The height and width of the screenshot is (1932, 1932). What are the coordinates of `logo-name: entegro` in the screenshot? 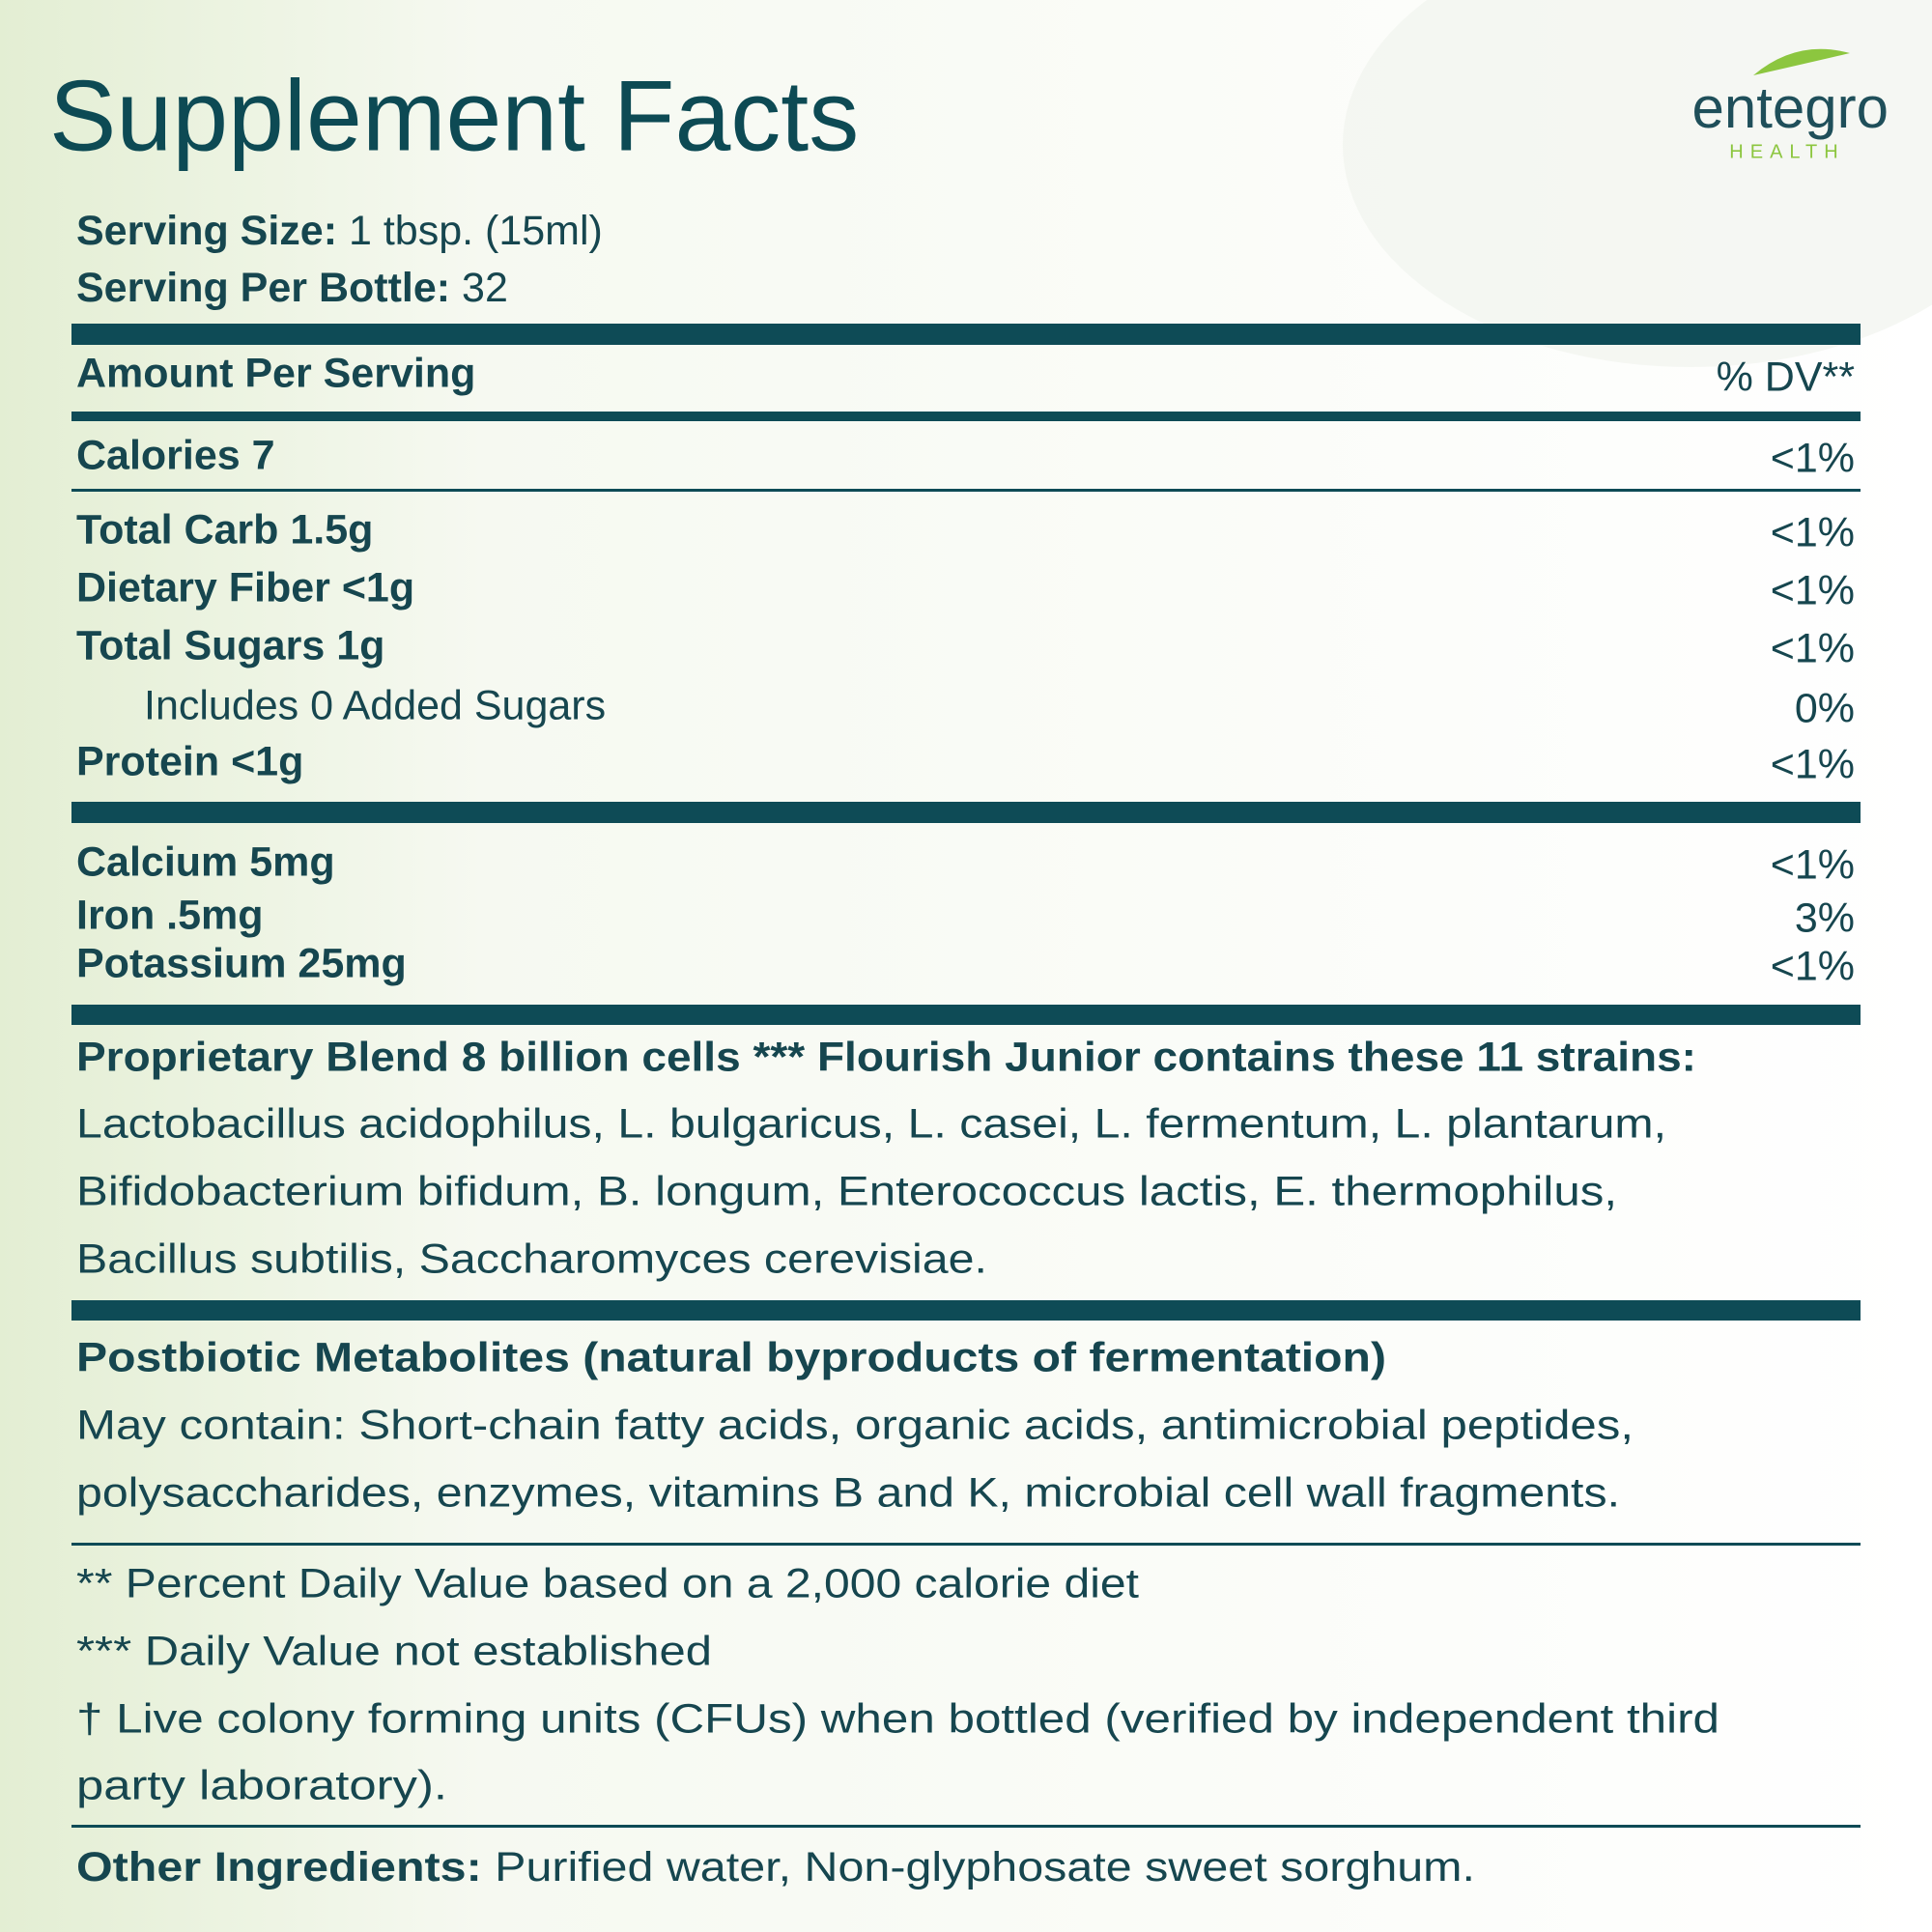 It's located at (1790, 107).